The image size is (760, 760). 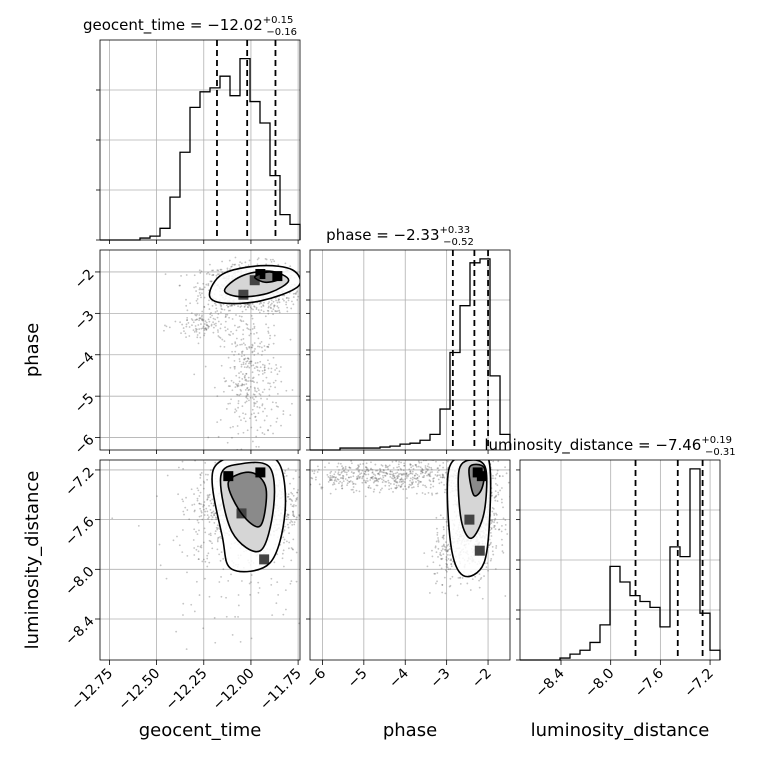 What do you see at coordinates (234, 690) in the screenshot?
I see `xtick-label-geocent_time: −12.00` at bounding box center [234, 690].